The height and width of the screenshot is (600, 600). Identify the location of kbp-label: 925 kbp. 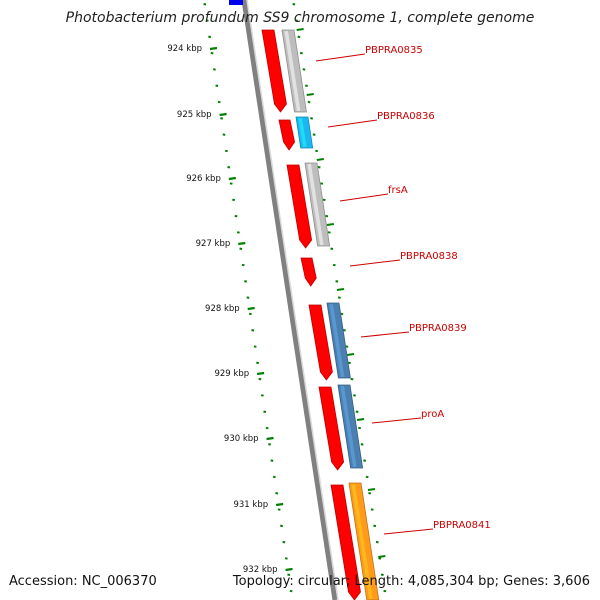
(194, 115).